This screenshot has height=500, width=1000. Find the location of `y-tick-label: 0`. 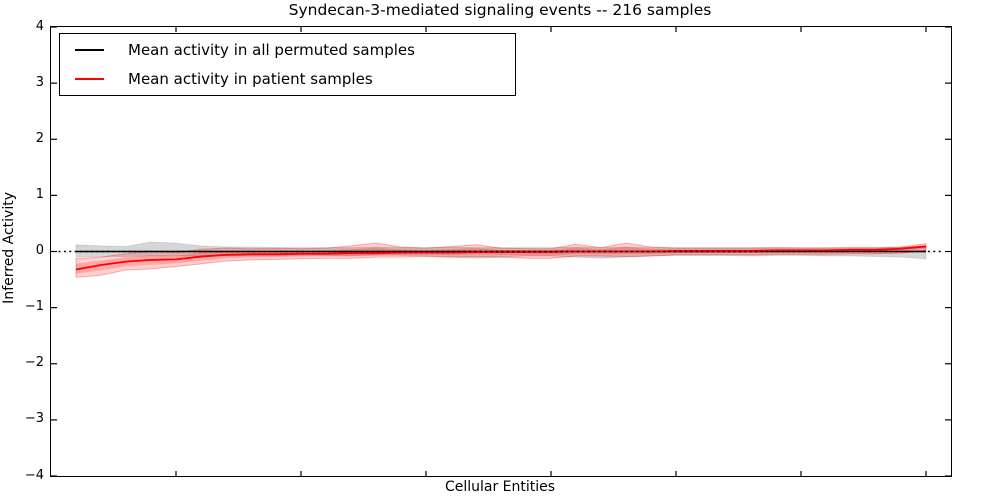

y-tick-label: 0 is located at coordinates (39, 250).